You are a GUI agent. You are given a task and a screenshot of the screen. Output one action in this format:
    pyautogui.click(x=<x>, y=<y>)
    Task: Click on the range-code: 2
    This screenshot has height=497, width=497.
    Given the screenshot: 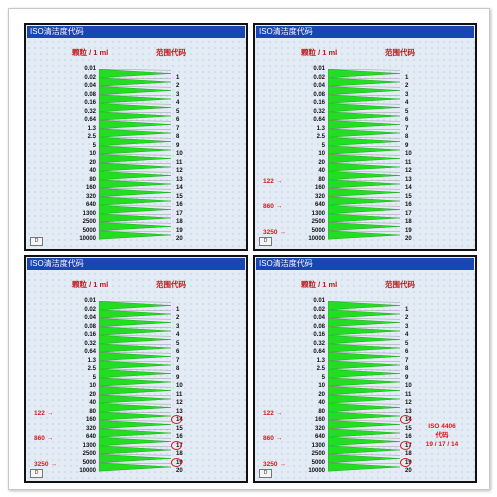 What is the action you would take?
    pyautogui.click(x=183, y=86)
    